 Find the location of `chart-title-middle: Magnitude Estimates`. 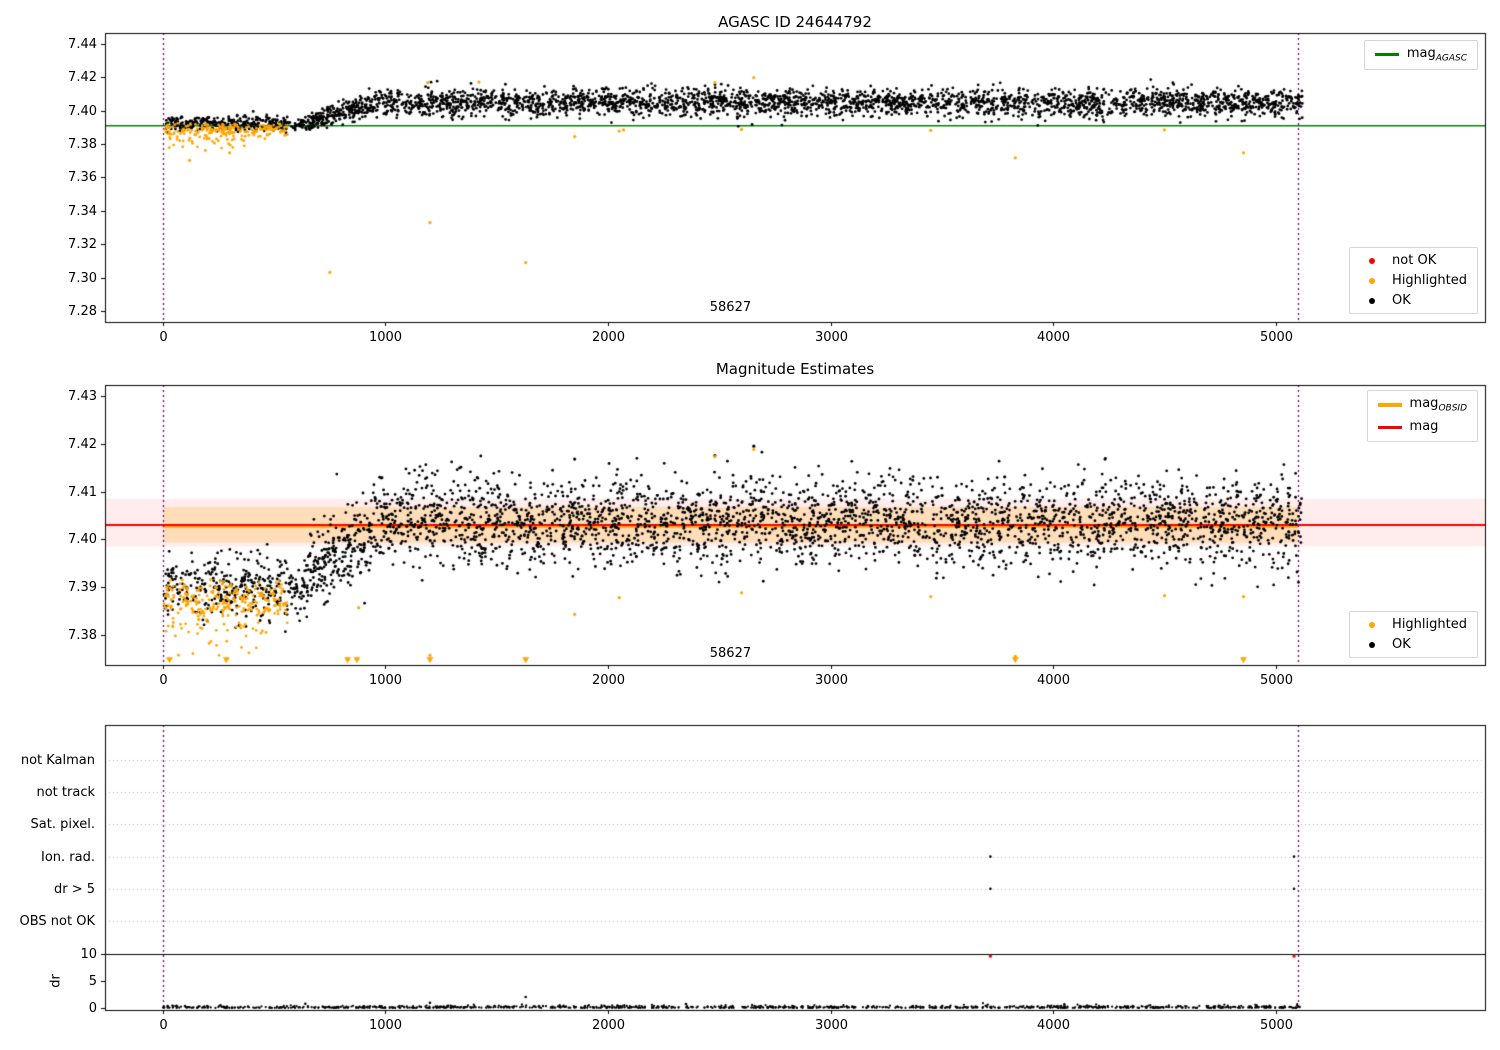

chart-title-middle: Magnitude Estimates is located at coordinates (795, 369).